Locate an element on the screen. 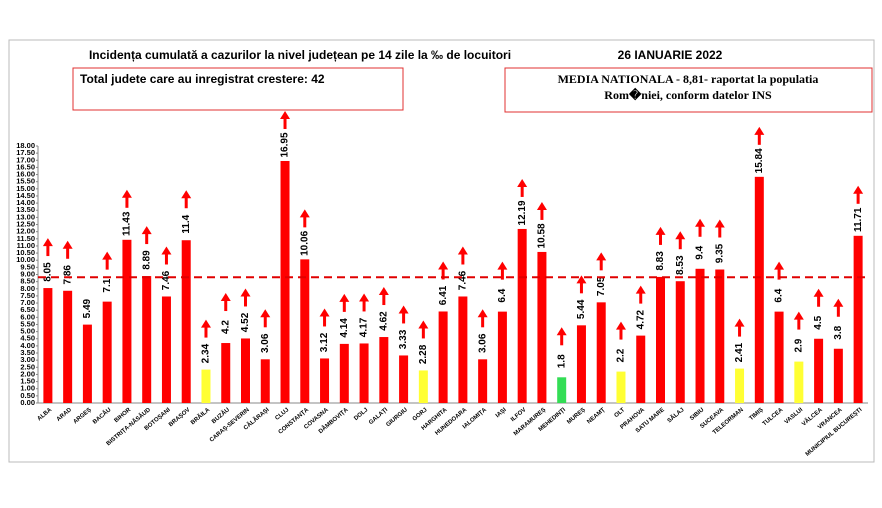  value-label: 3.33 is located at coordinates (403, 339).